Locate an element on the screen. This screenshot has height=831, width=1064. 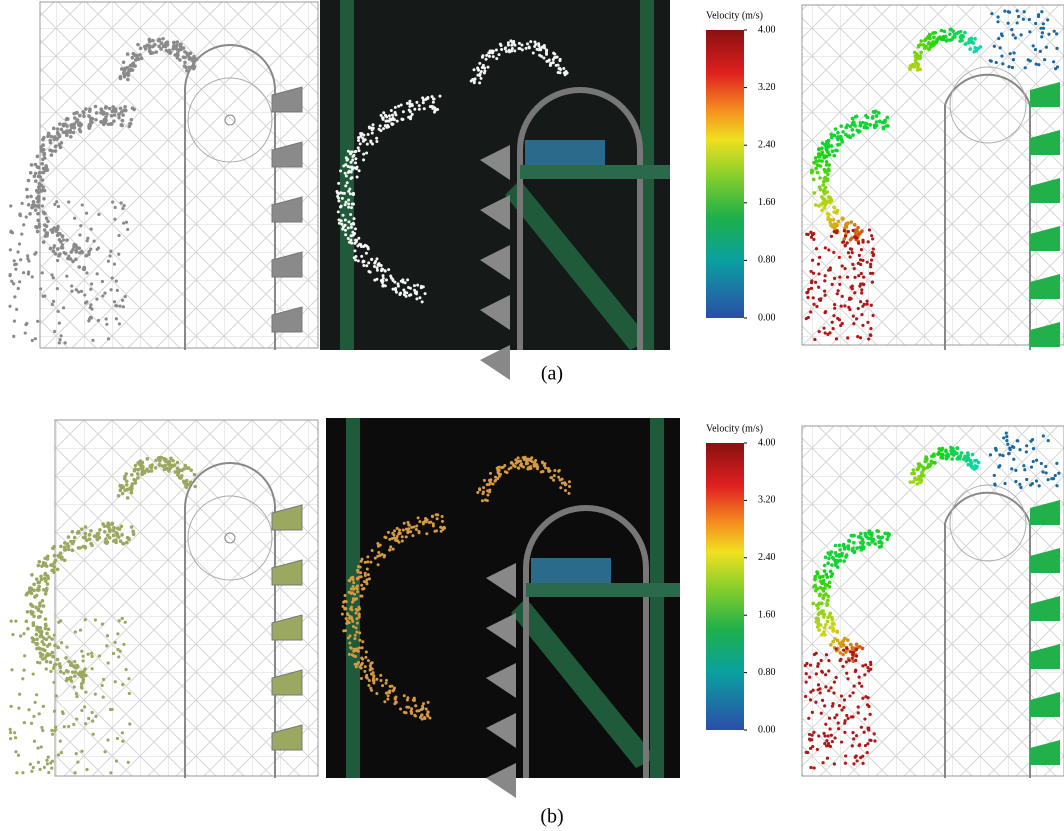
colorbar-tick-label: 4.00 is located at coordinates (767, 29).